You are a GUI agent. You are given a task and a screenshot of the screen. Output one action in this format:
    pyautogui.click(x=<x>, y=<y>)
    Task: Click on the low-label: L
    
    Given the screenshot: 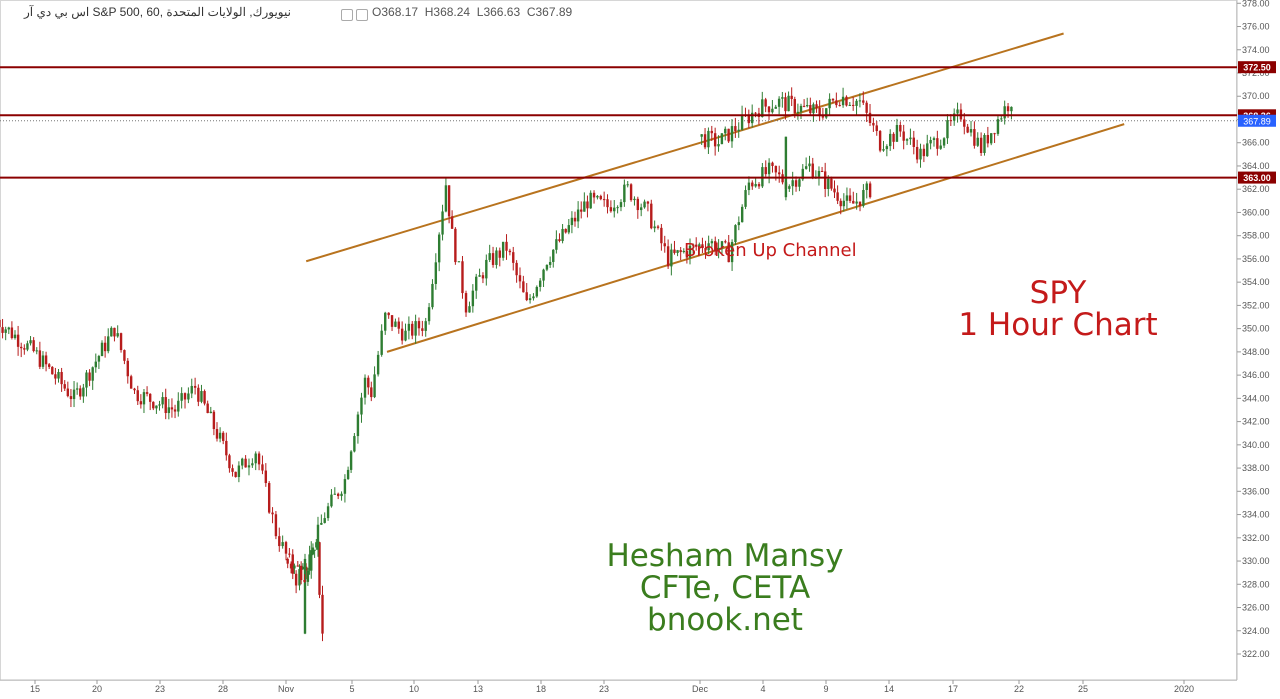 What is the action you would take?
    pyautogui.click(x=480, y=12)
    